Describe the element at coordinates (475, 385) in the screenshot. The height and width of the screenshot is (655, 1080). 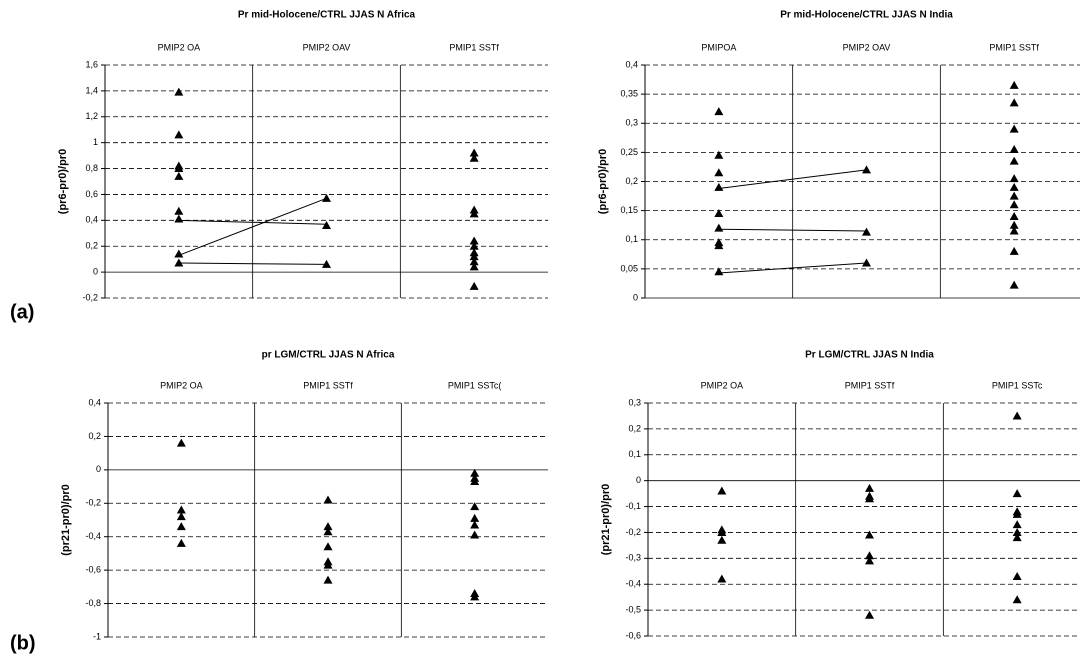
I see `category-label: PMIP1 SSTc(` at that location.